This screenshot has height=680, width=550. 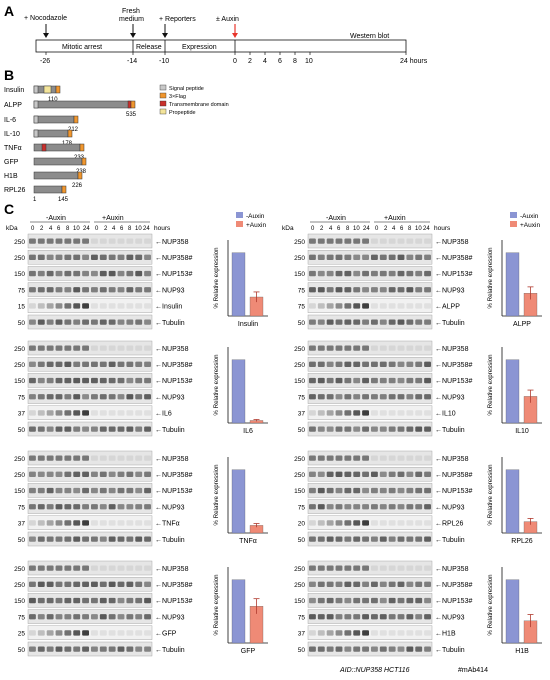 I want to click on blot-band-label: ←TNFα, so click(x=167, y=524).